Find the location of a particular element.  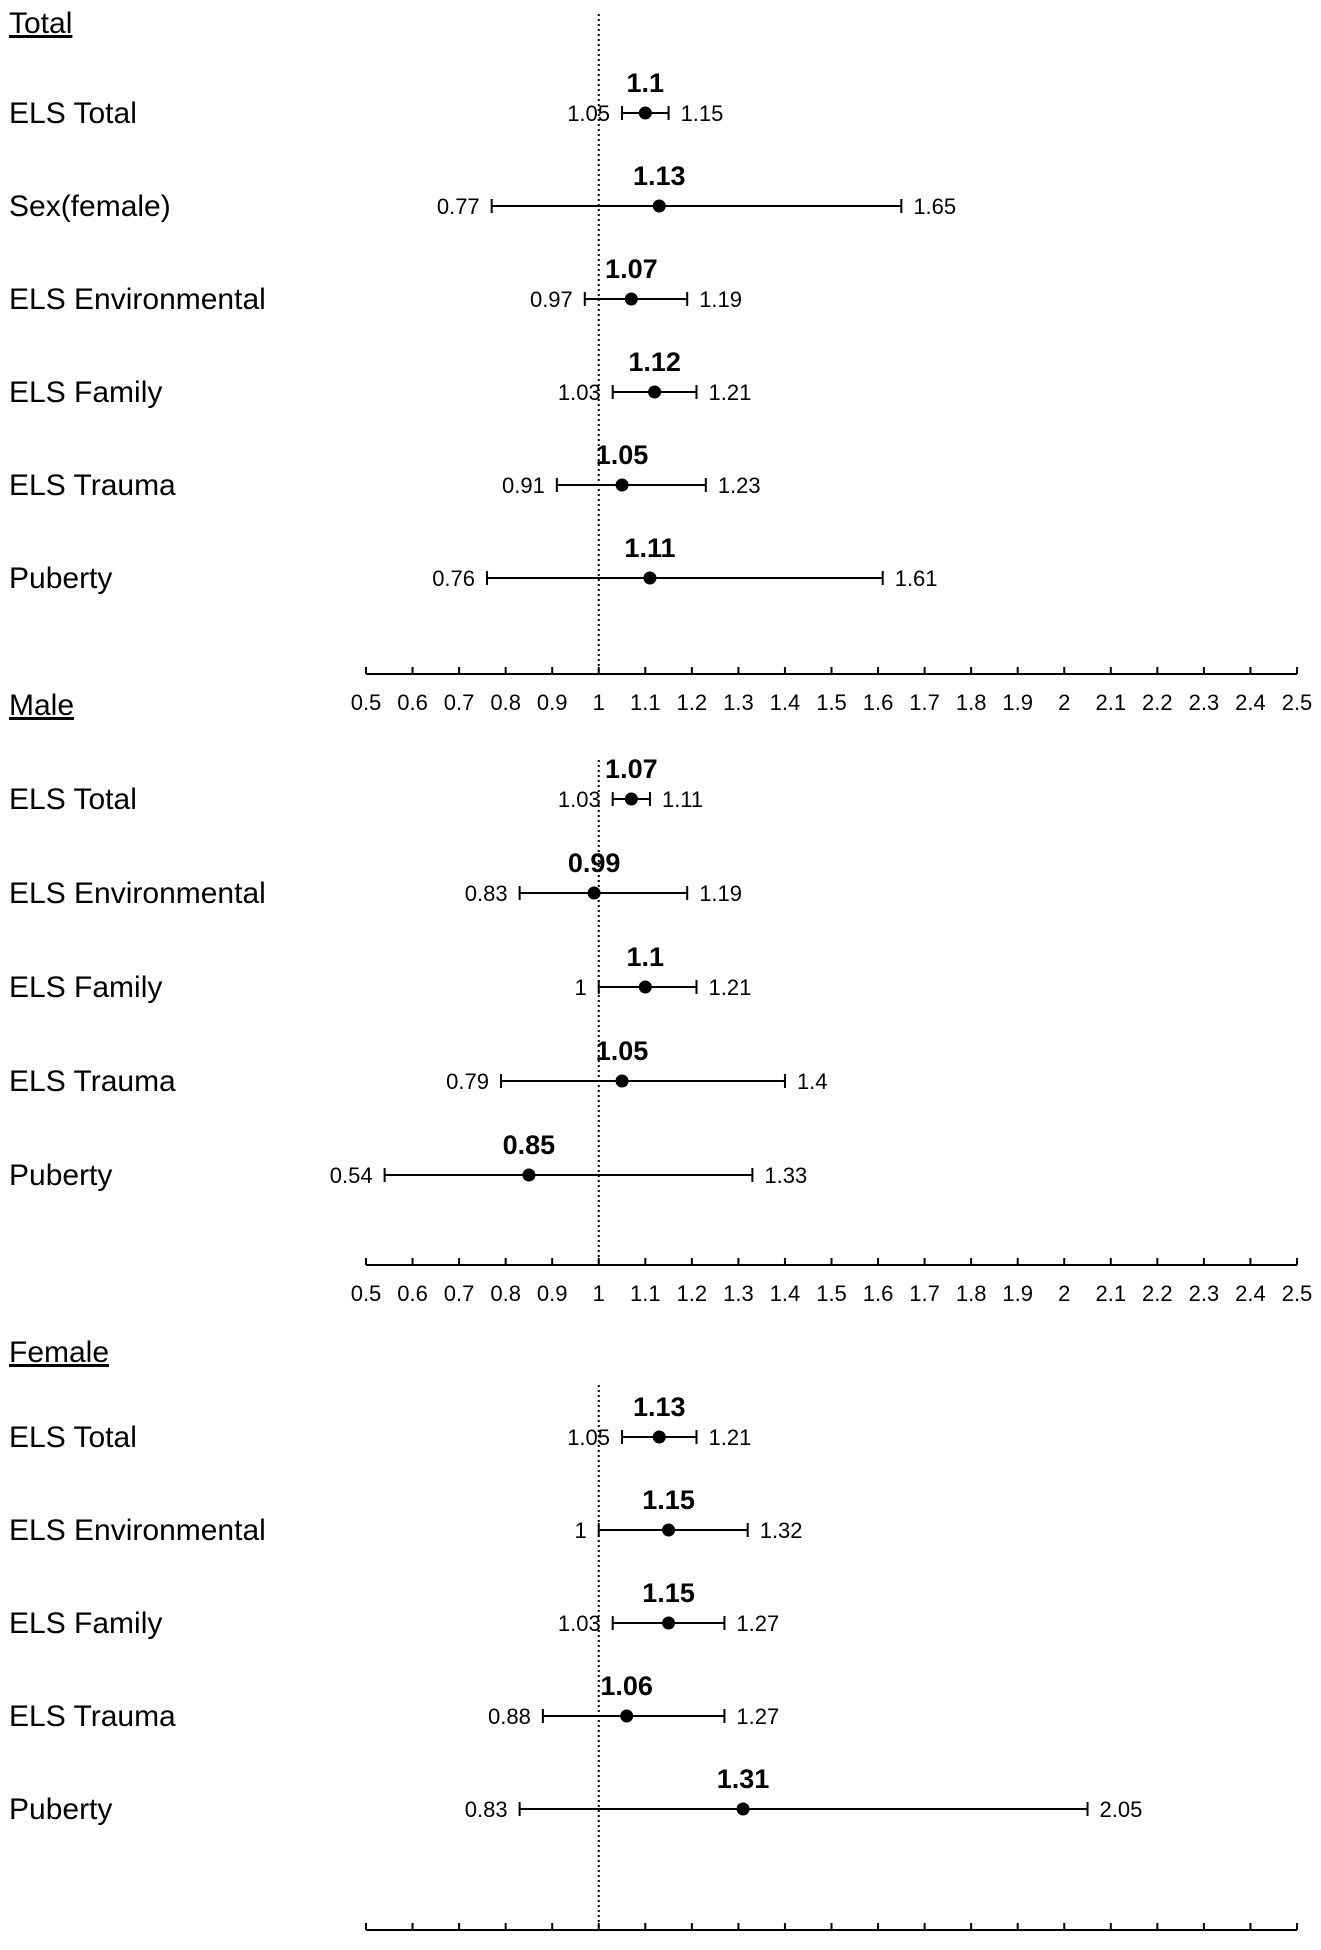

ci-upper-label: 2.05 is located at coordinates (1121, 1809).